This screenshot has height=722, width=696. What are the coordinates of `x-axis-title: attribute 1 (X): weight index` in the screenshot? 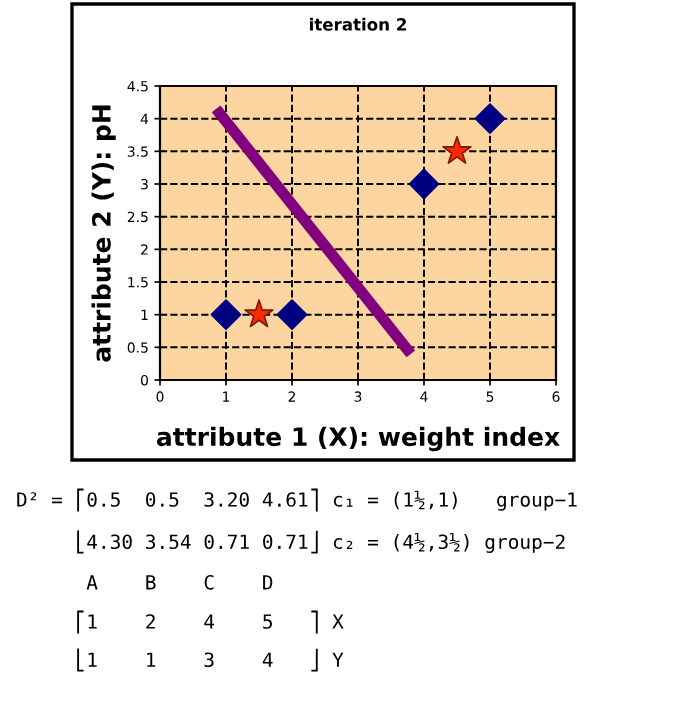 It's located at (358, 439).